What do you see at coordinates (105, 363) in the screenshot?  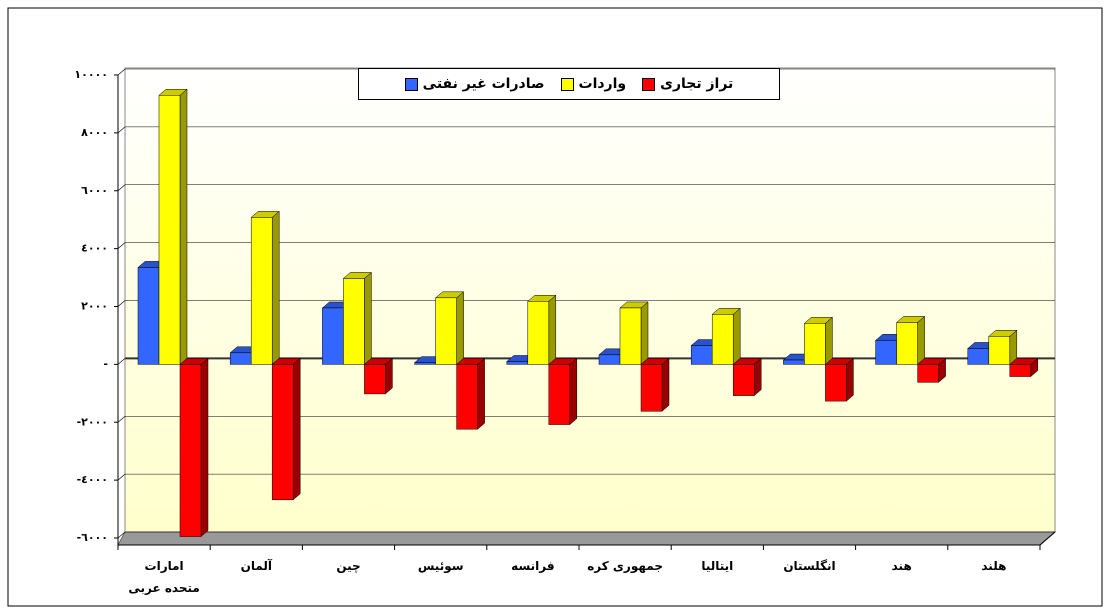 I see `y-tick-label: -` at bounding box center [105, 363].